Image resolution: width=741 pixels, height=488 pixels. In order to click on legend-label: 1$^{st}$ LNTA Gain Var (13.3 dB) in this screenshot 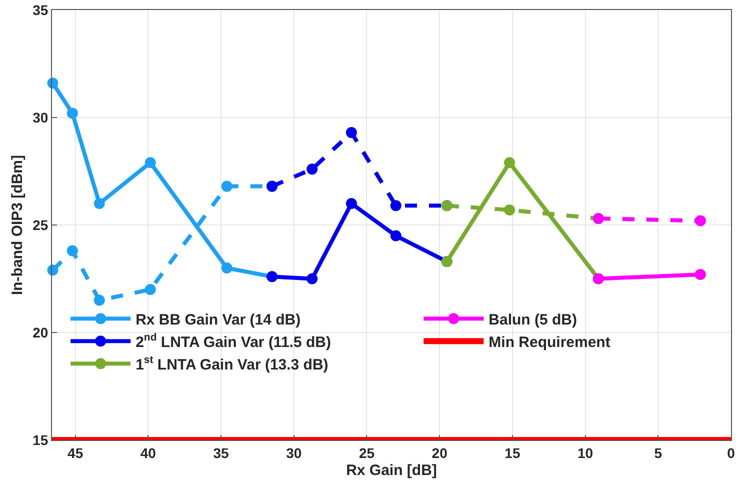, I will do `click(232, 364)`.